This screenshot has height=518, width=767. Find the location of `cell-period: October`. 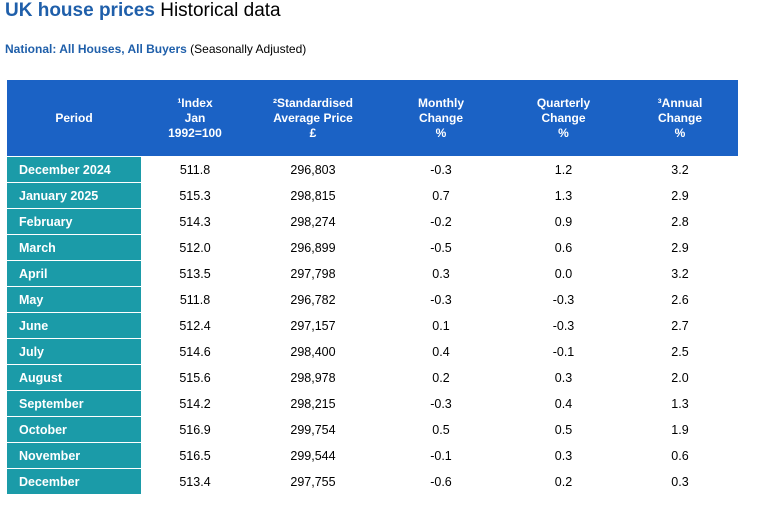

cell-period: October is located at coordinates (74, 430).